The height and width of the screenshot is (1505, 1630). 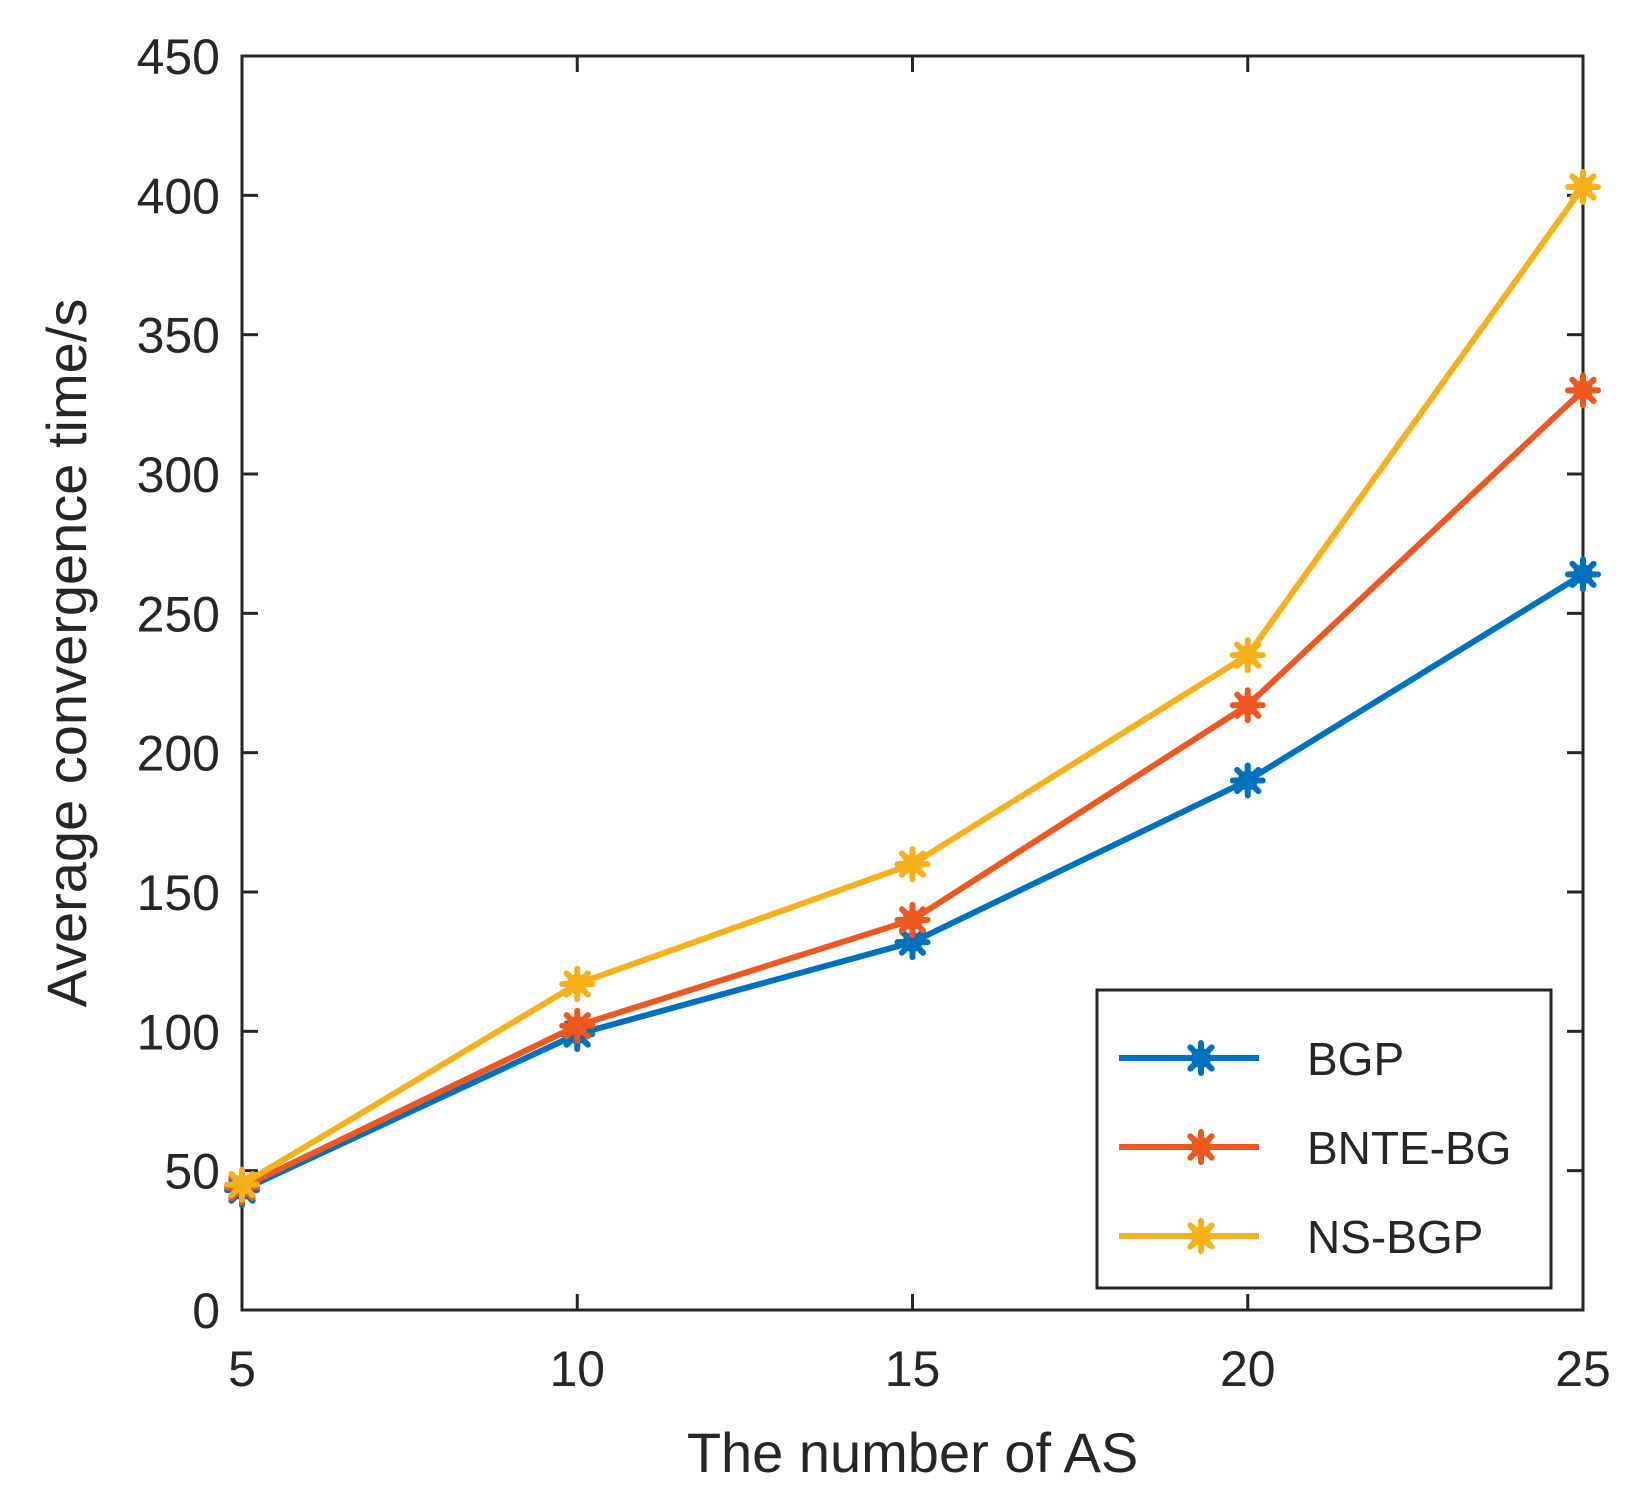 I want to click on y-tick-label: 300, so click(x=178, y=475).